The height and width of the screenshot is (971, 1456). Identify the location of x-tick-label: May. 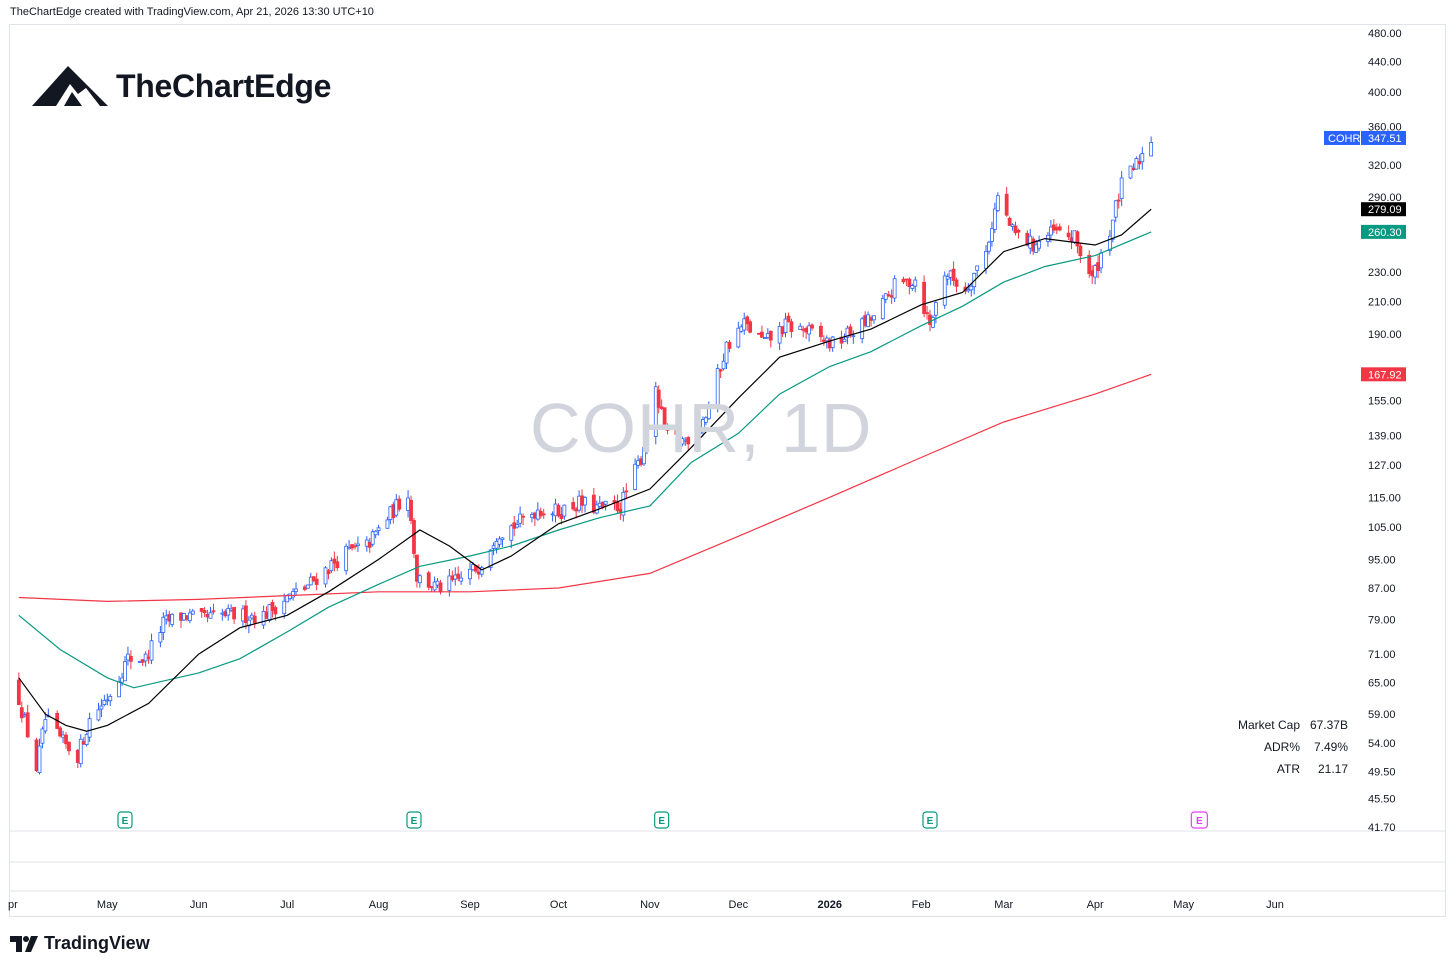
(107, 905).